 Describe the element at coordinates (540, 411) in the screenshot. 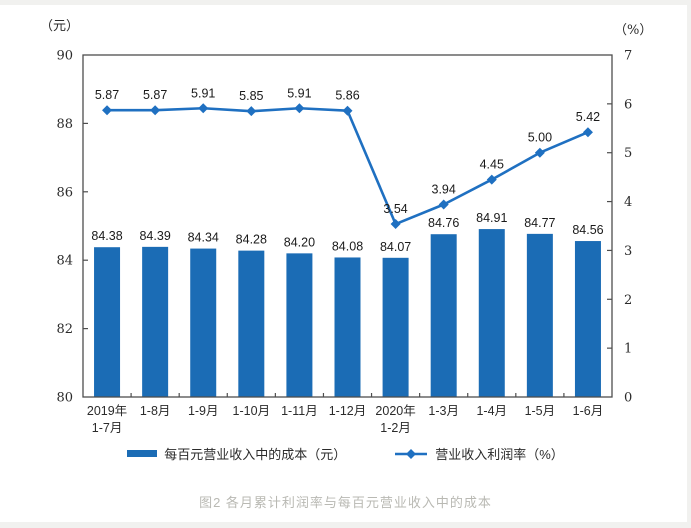

I see `x-axis-label: 1-5月` at that location.